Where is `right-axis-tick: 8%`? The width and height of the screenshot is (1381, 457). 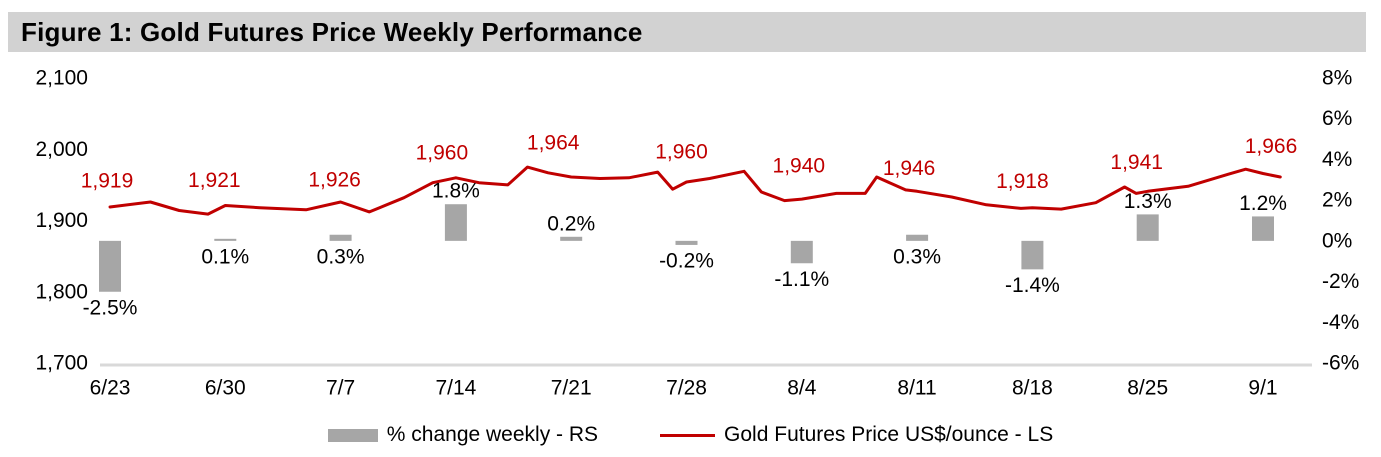 right-axis-tick: 8% is located at coordinates (1337, 78).